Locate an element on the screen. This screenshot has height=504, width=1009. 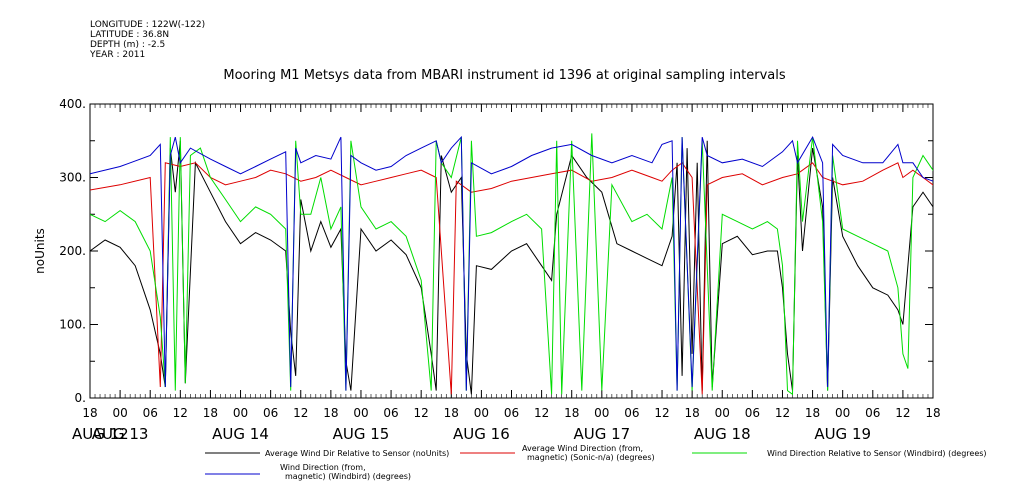
legend-label-2: Average Wind Direction (from, is located at coordinates (582, 448).